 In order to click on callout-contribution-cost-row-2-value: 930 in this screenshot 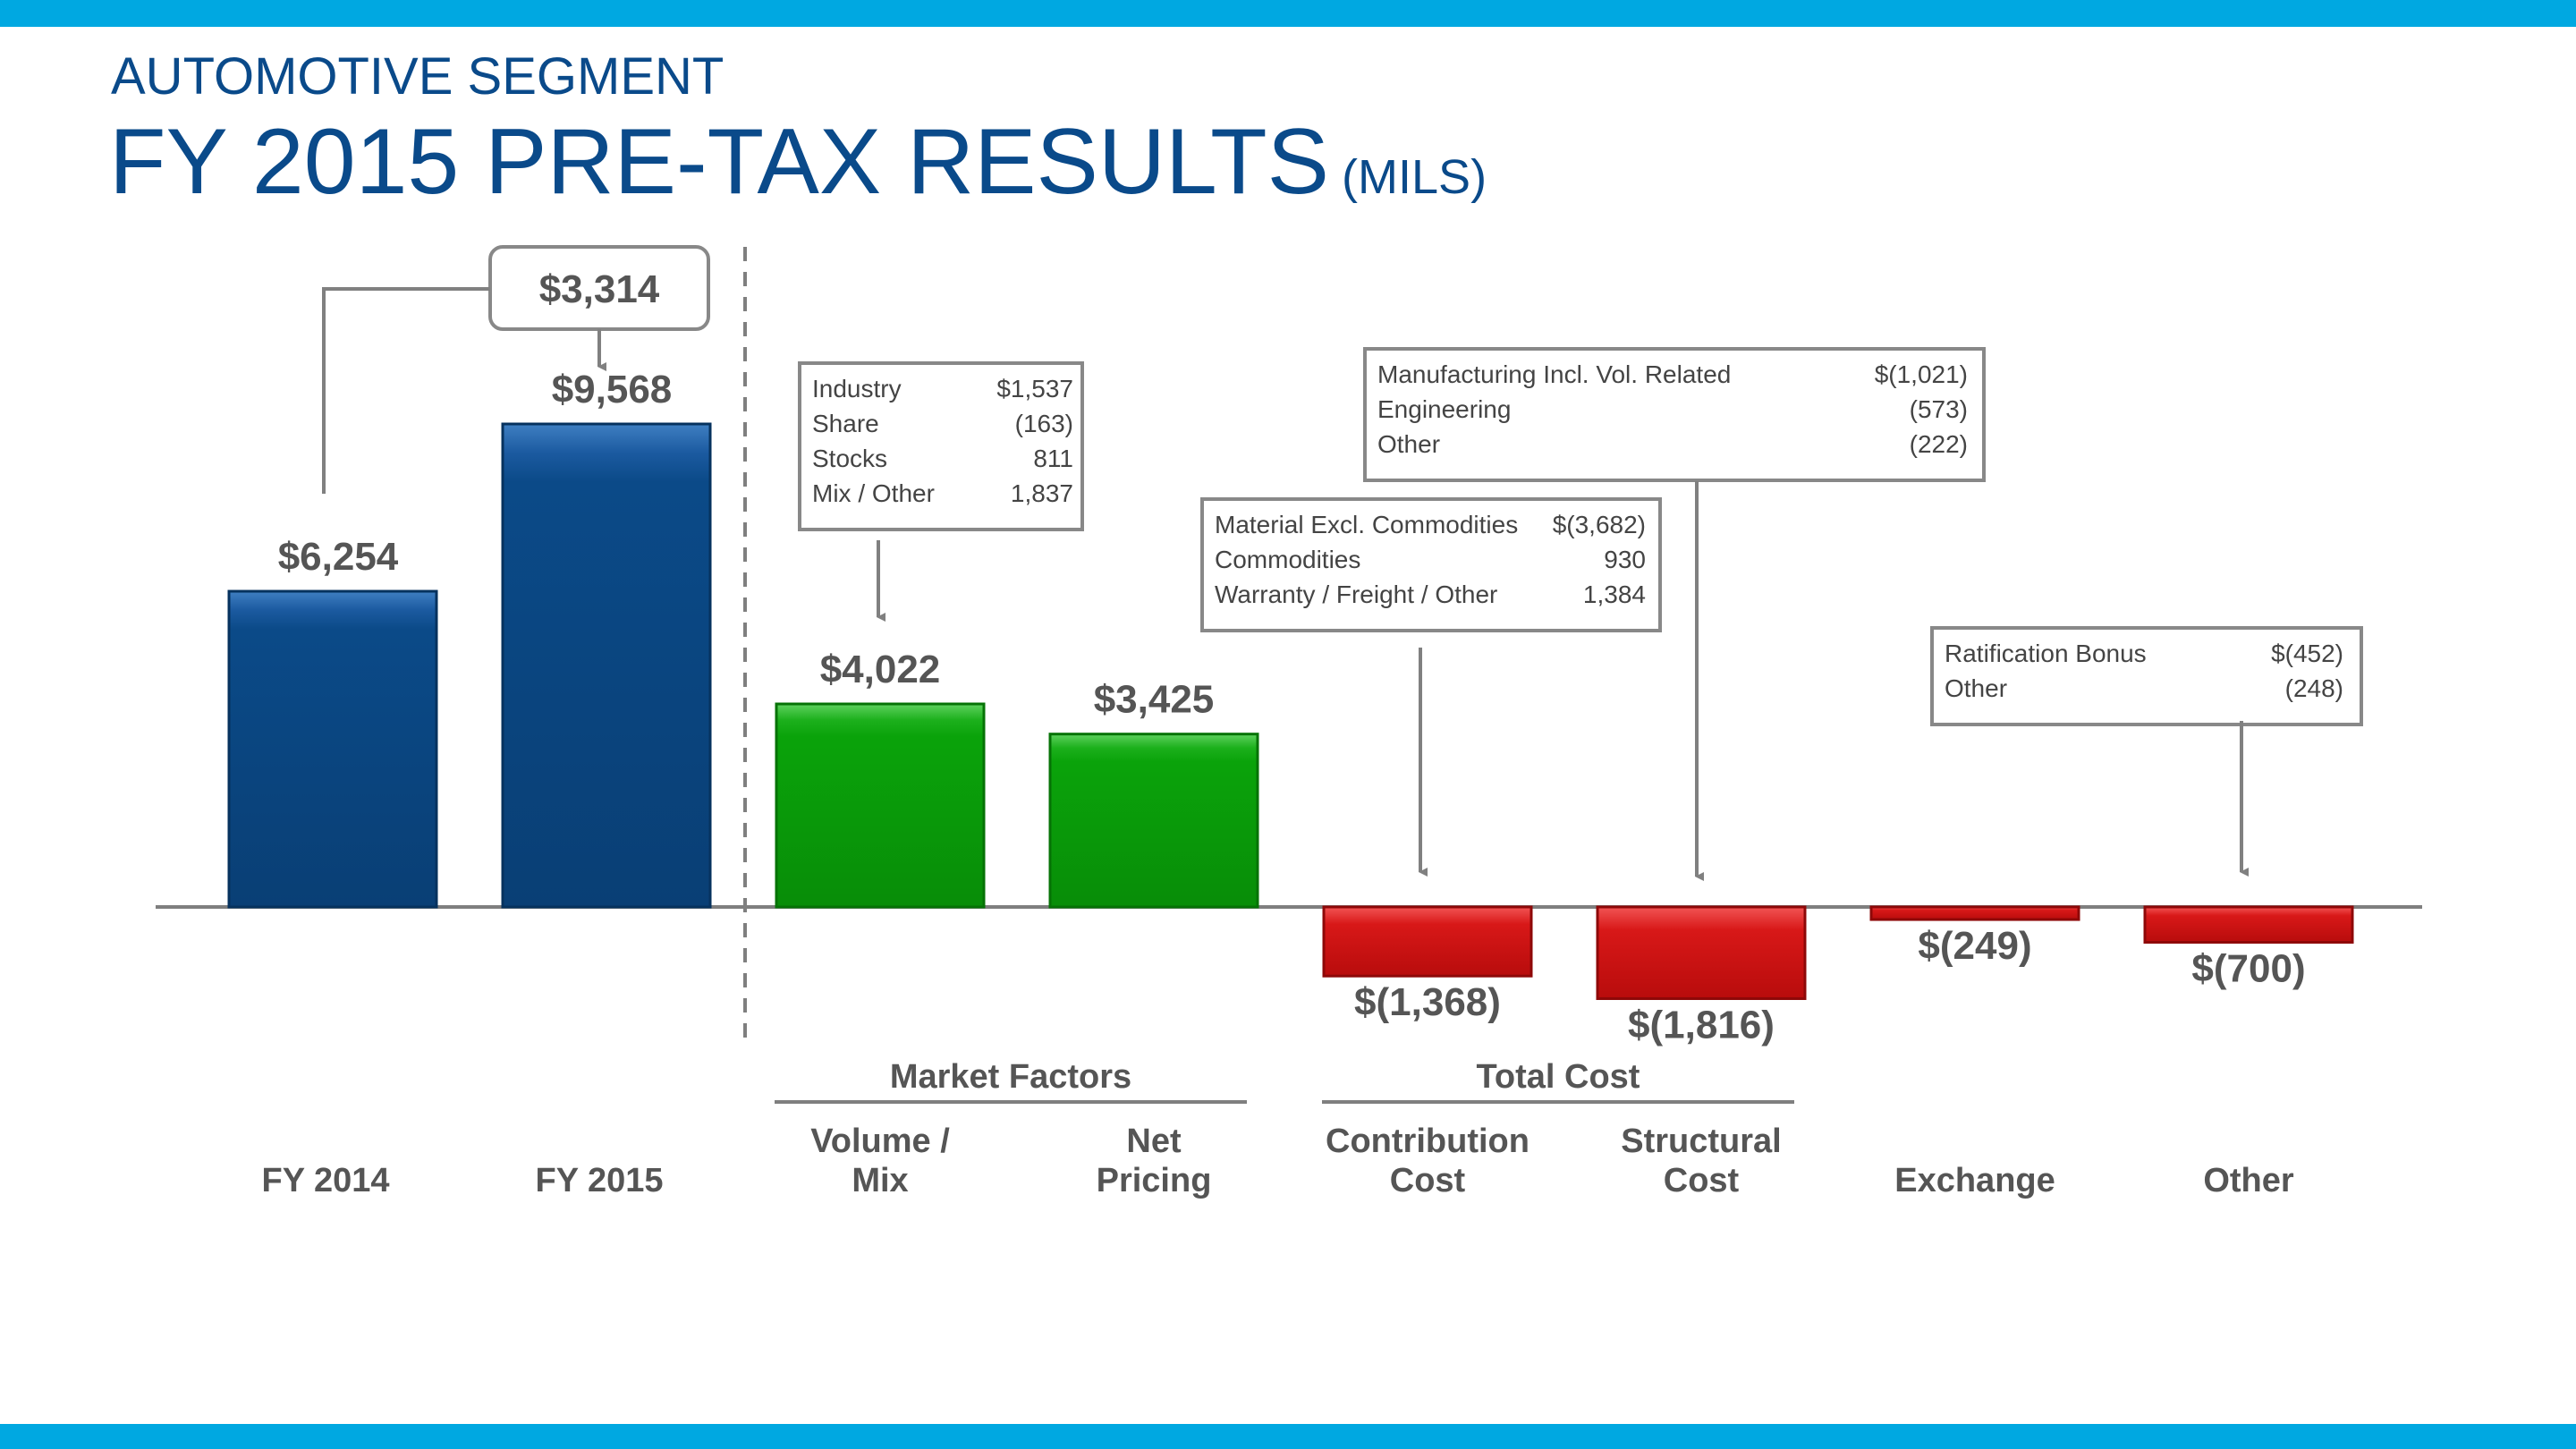, I will do `click(1625, 559)`.